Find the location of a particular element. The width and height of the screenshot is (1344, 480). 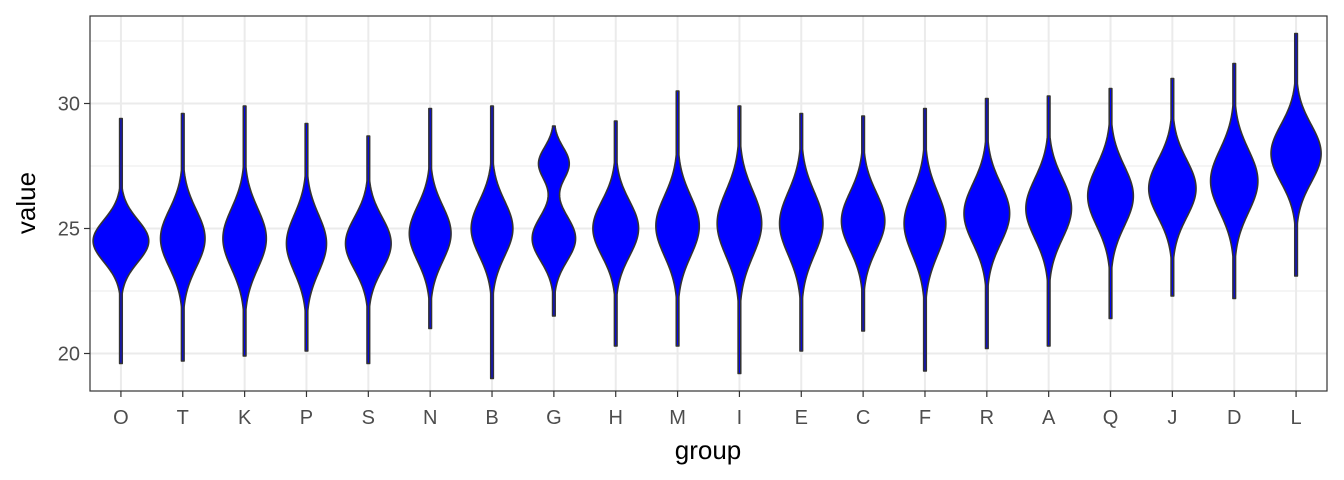

x-tick-label: A is located at coordinates (1049, 418).